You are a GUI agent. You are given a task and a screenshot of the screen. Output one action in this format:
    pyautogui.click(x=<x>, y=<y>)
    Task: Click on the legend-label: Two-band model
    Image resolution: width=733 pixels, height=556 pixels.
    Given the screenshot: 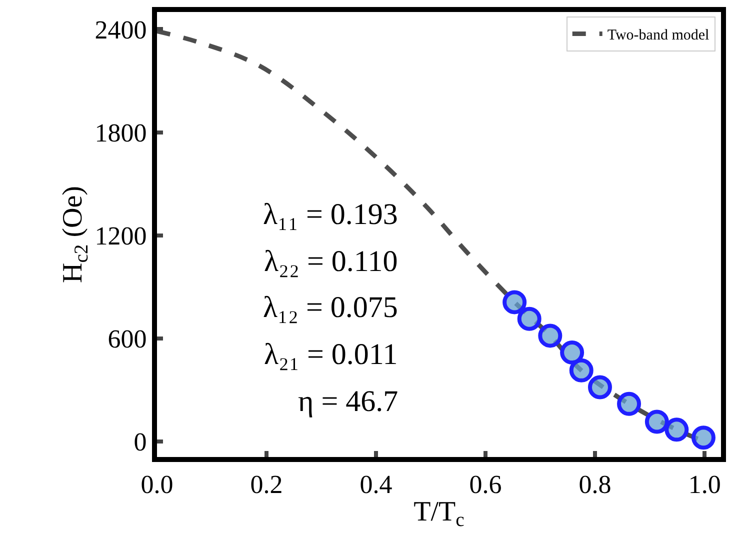 What is the action you would take?
    pyautogui.click(x=658, y=36)
    